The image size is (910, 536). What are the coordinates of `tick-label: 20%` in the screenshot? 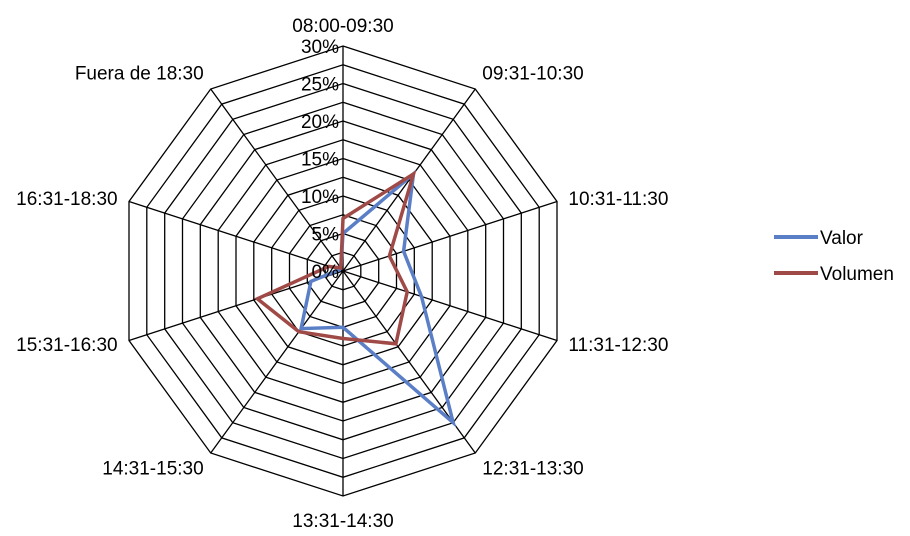 It's located at (320, 122).